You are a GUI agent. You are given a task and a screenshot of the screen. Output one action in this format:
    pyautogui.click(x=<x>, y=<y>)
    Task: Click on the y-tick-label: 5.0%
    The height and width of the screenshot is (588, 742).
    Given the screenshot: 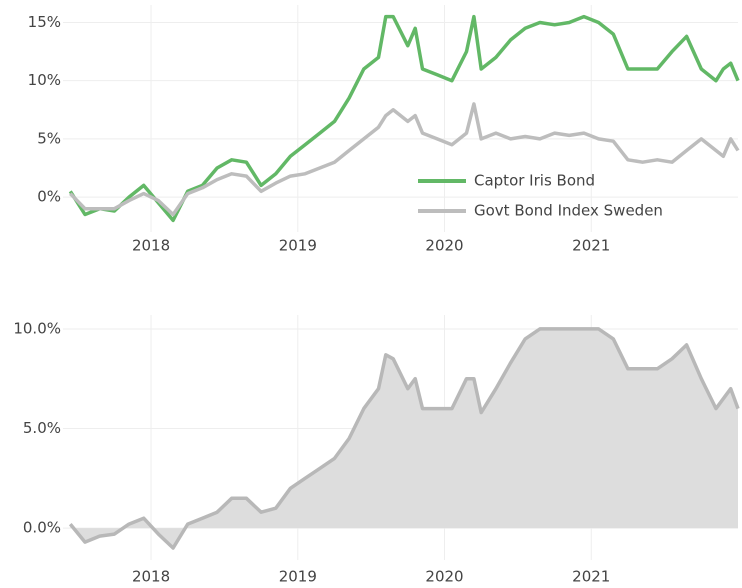 What is the action you would take?
    pyautogui.click(x=42, y=428)
    